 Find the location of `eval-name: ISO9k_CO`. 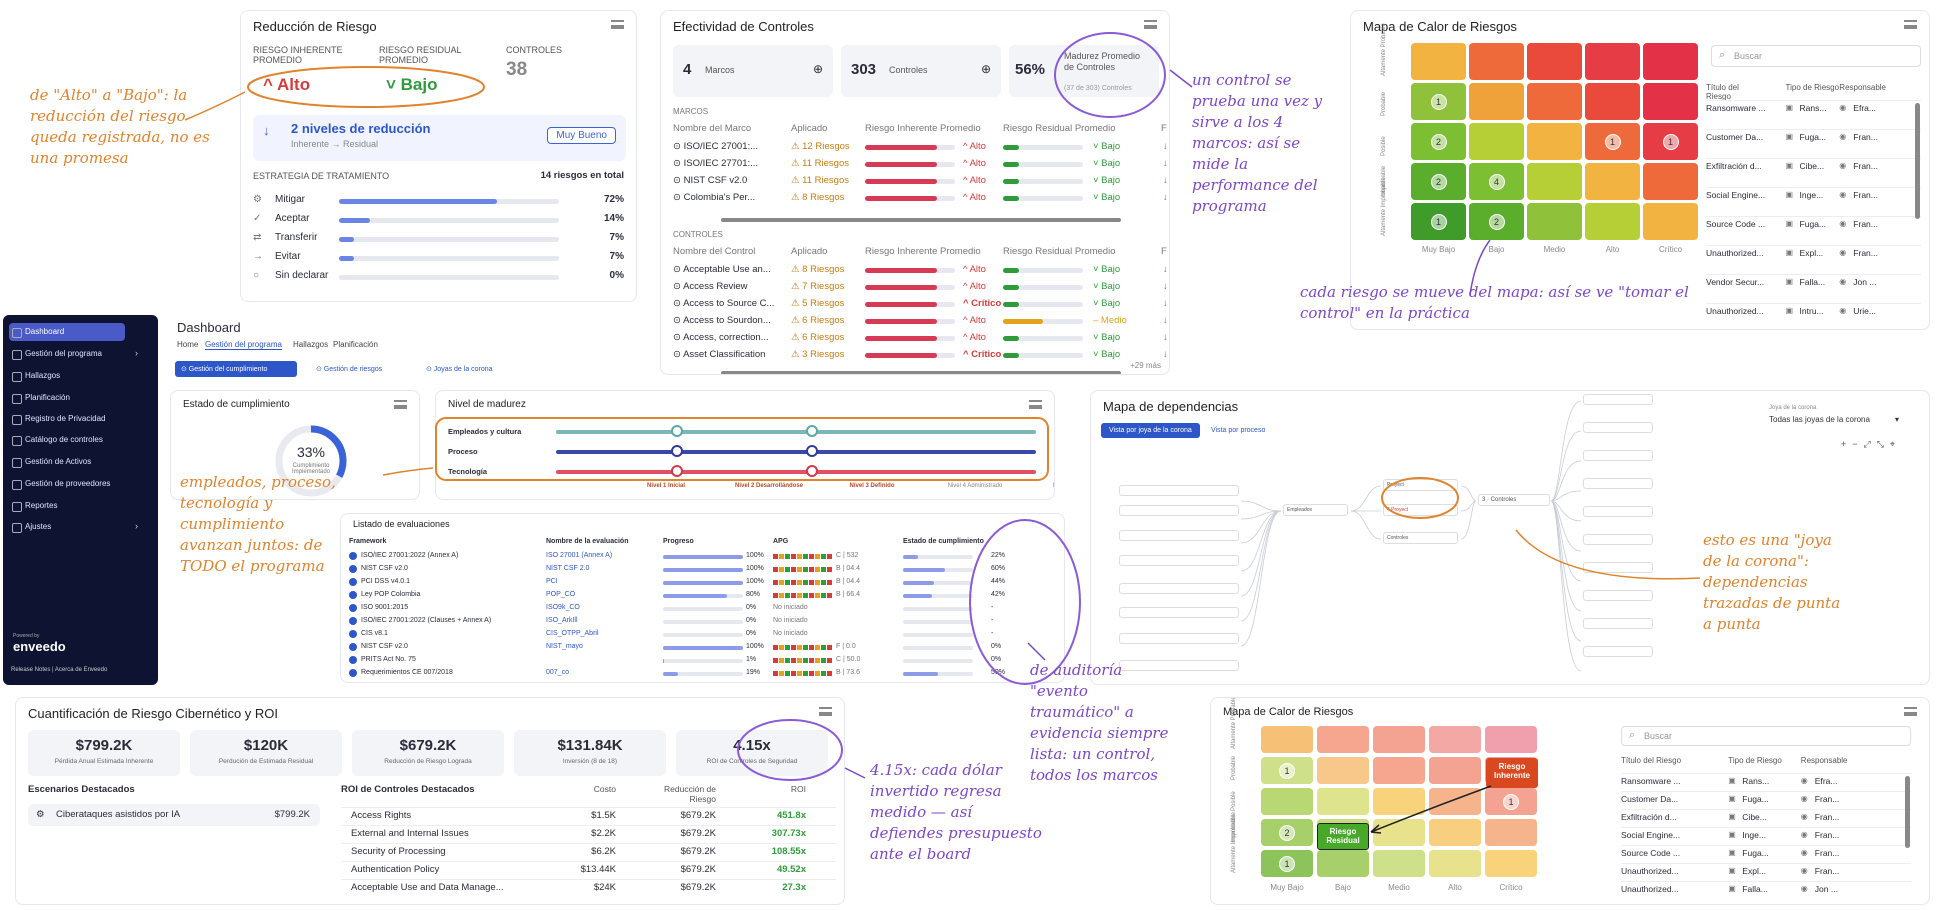

eval-name: ISO9k_CO is located at coordinates (563, 607).